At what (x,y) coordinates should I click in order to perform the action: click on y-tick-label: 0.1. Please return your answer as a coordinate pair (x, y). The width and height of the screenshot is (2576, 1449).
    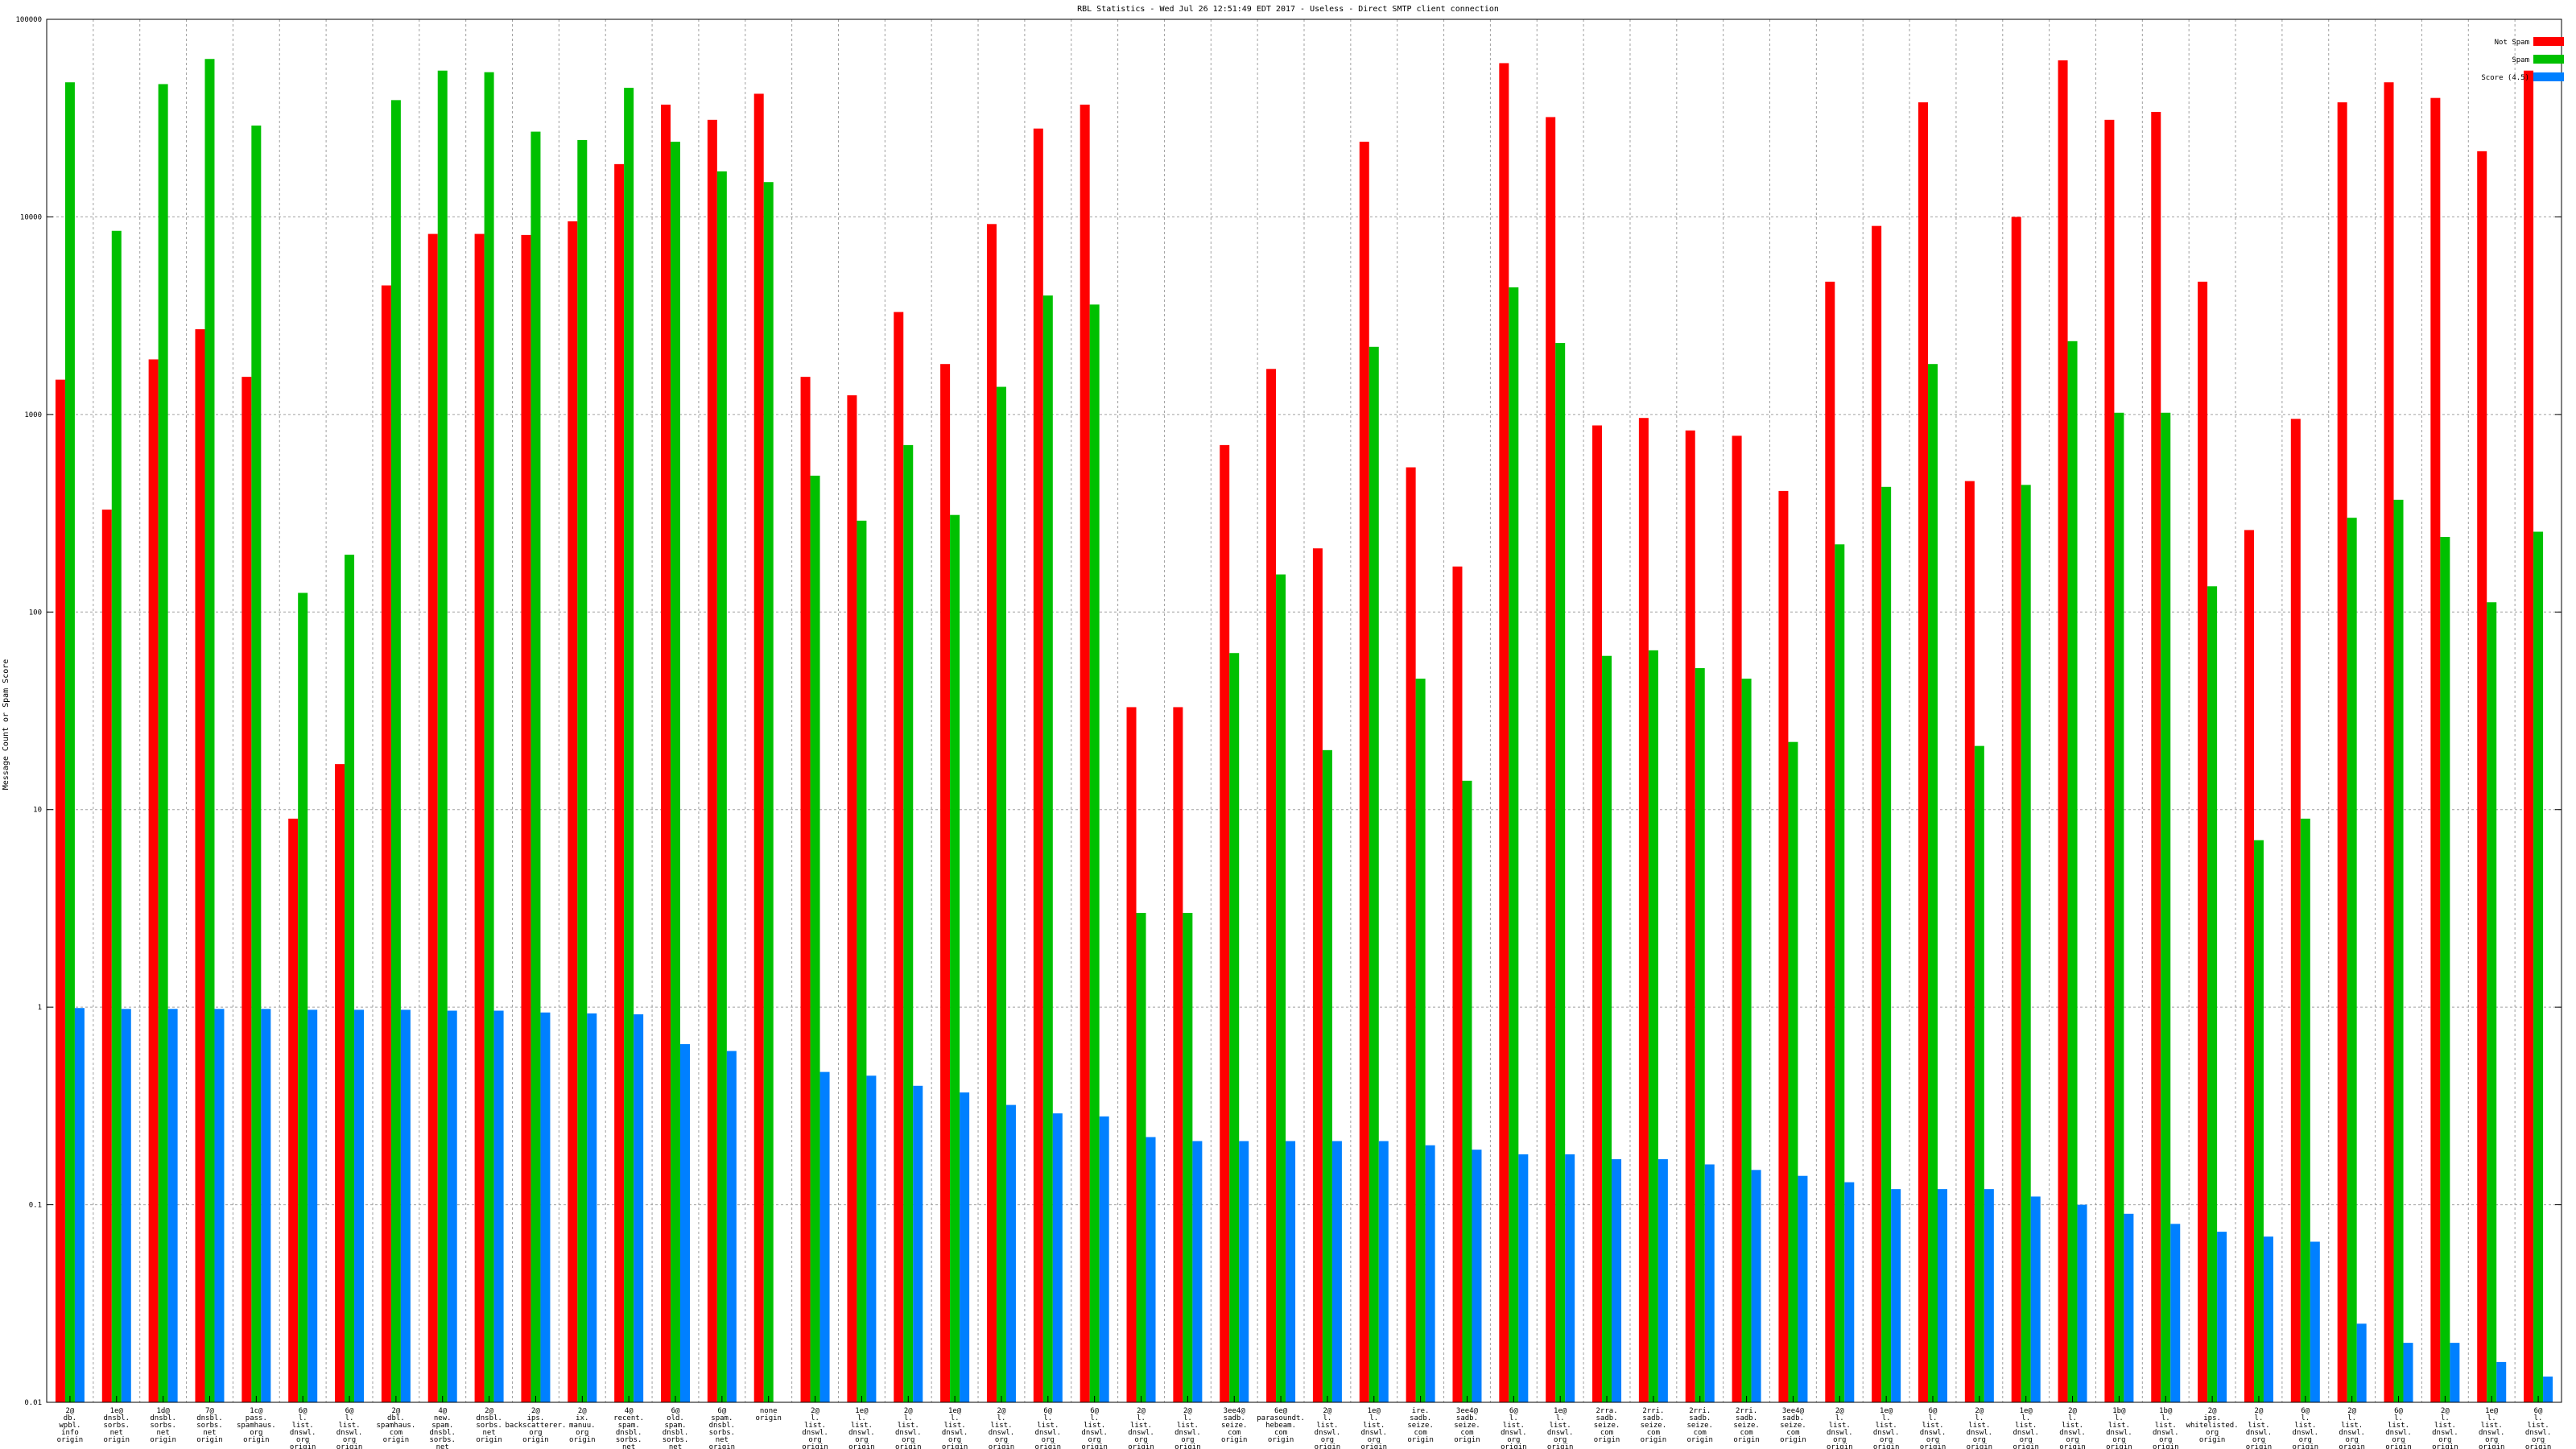
    Looking at the image, I should click on (35, 1206).